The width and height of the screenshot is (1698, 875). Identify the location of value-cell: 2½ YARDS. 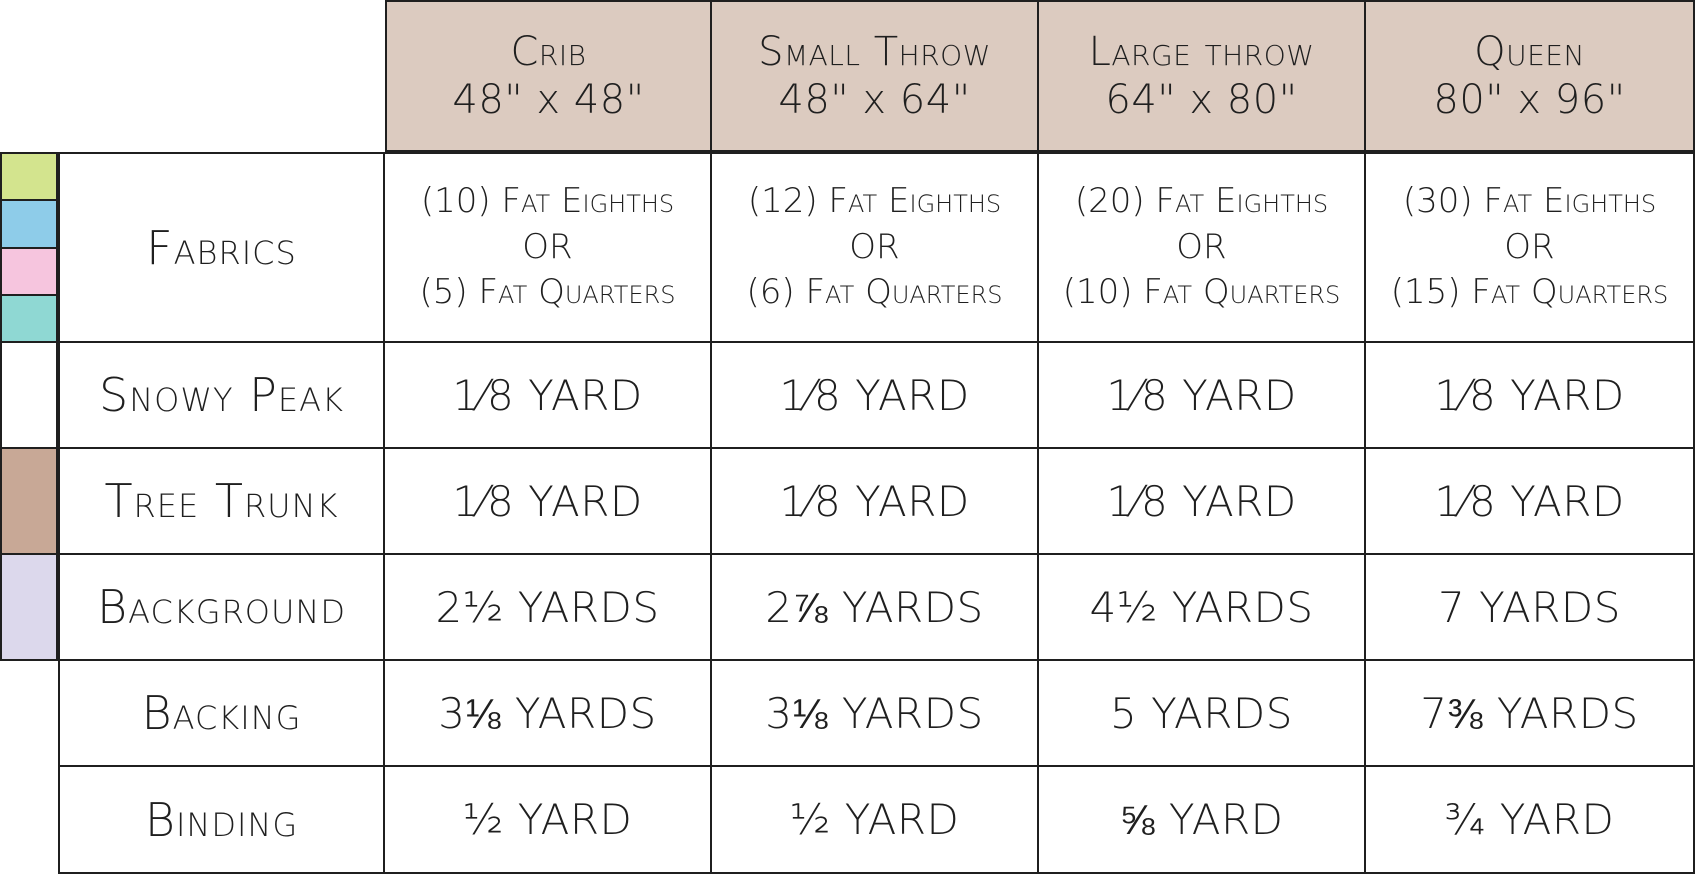
(548, 608).